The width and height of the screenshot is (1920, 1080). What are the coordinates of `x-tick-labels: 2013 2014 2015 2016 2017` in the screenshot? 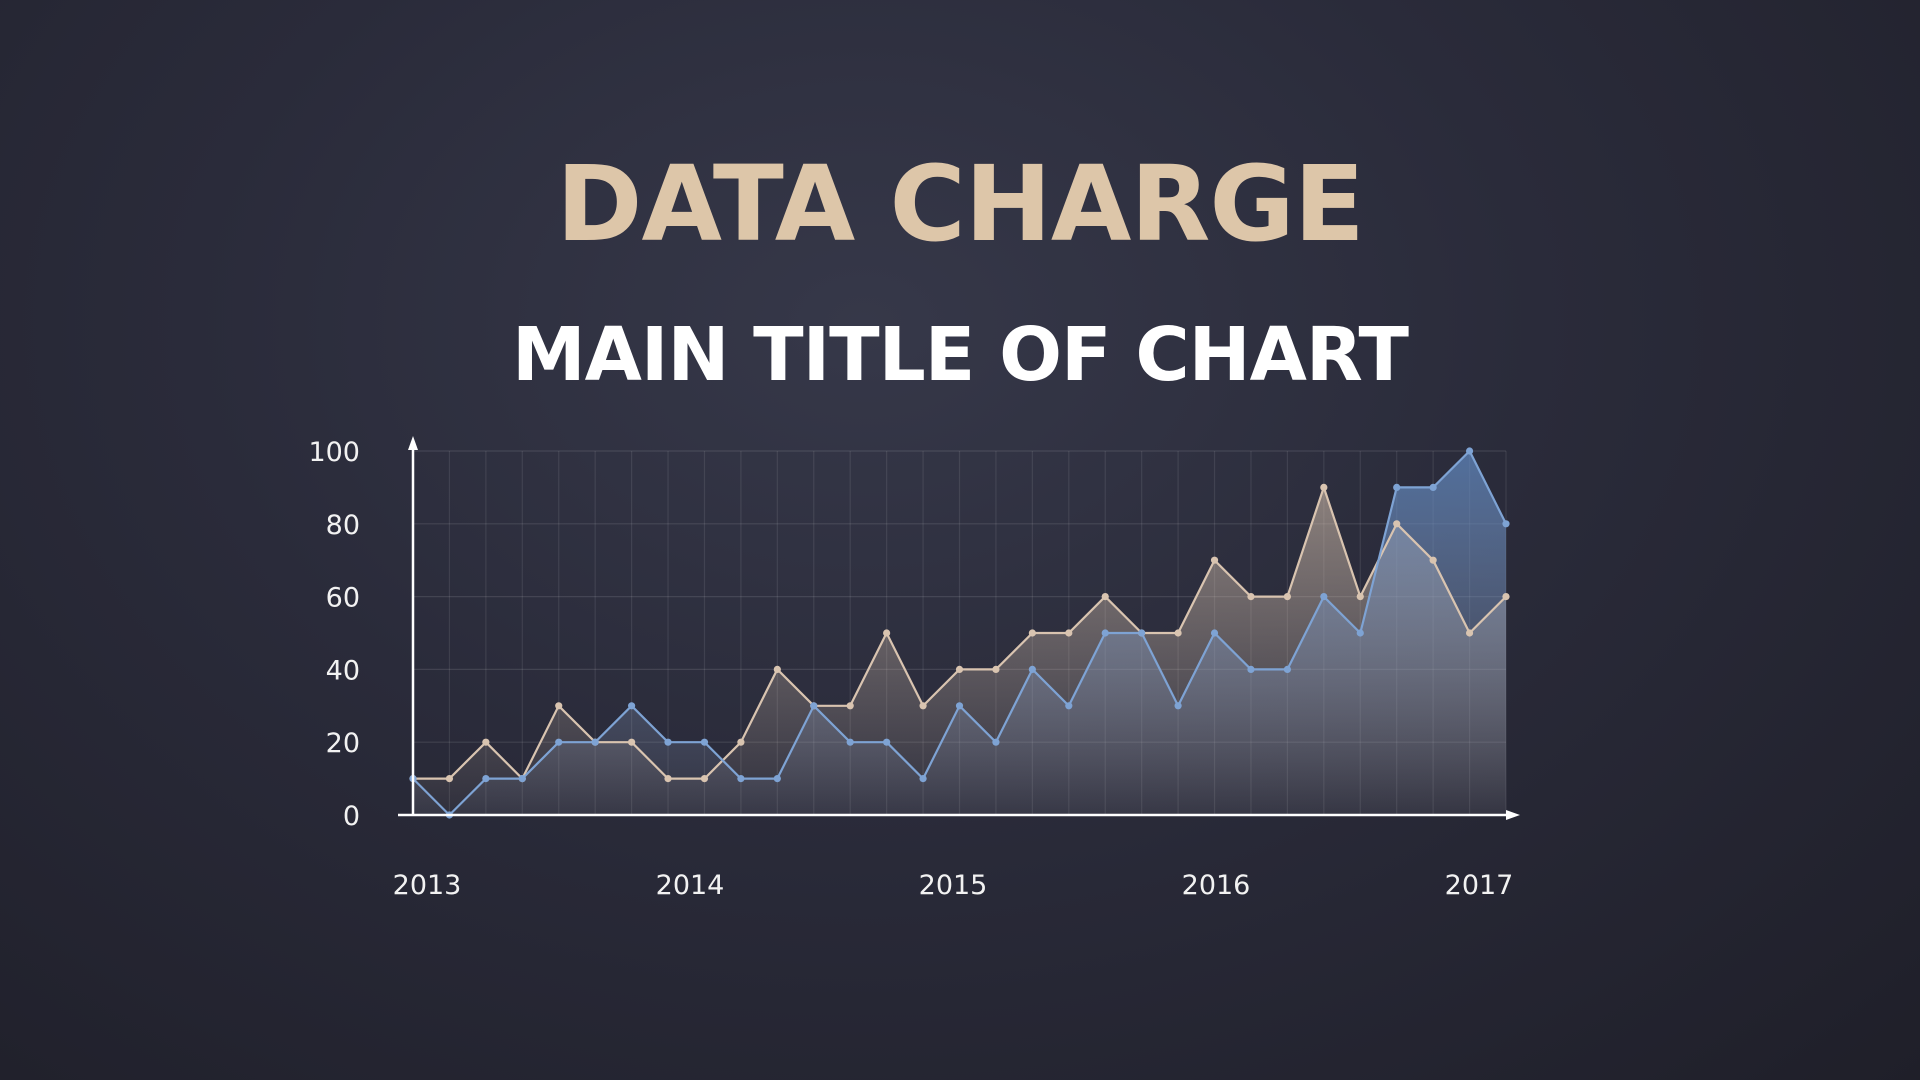 It's located at (953, 885).